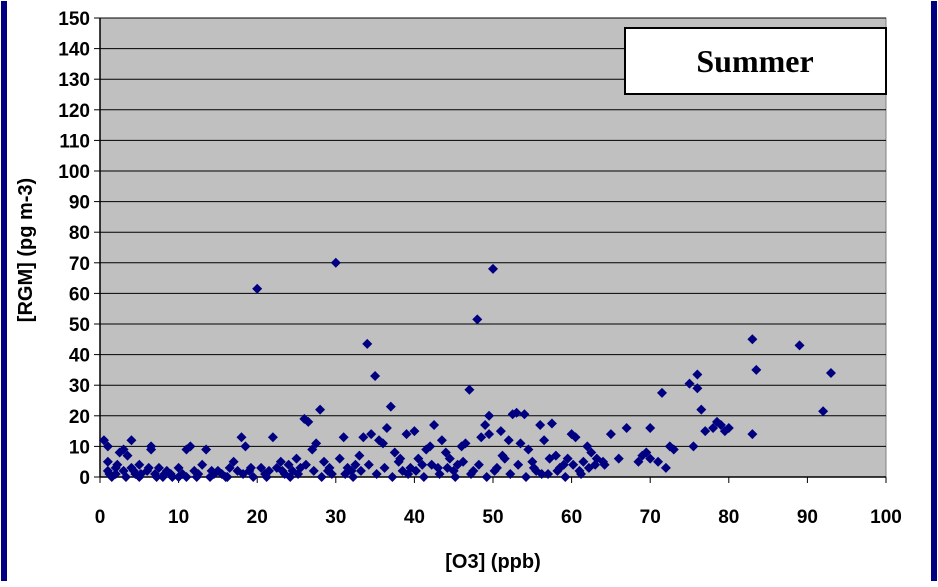  I want to click on y-axis-ticks: 0 10 20 30 40 50 60 70 80 90 100 110 120 130 140 150, so click(79, 249).